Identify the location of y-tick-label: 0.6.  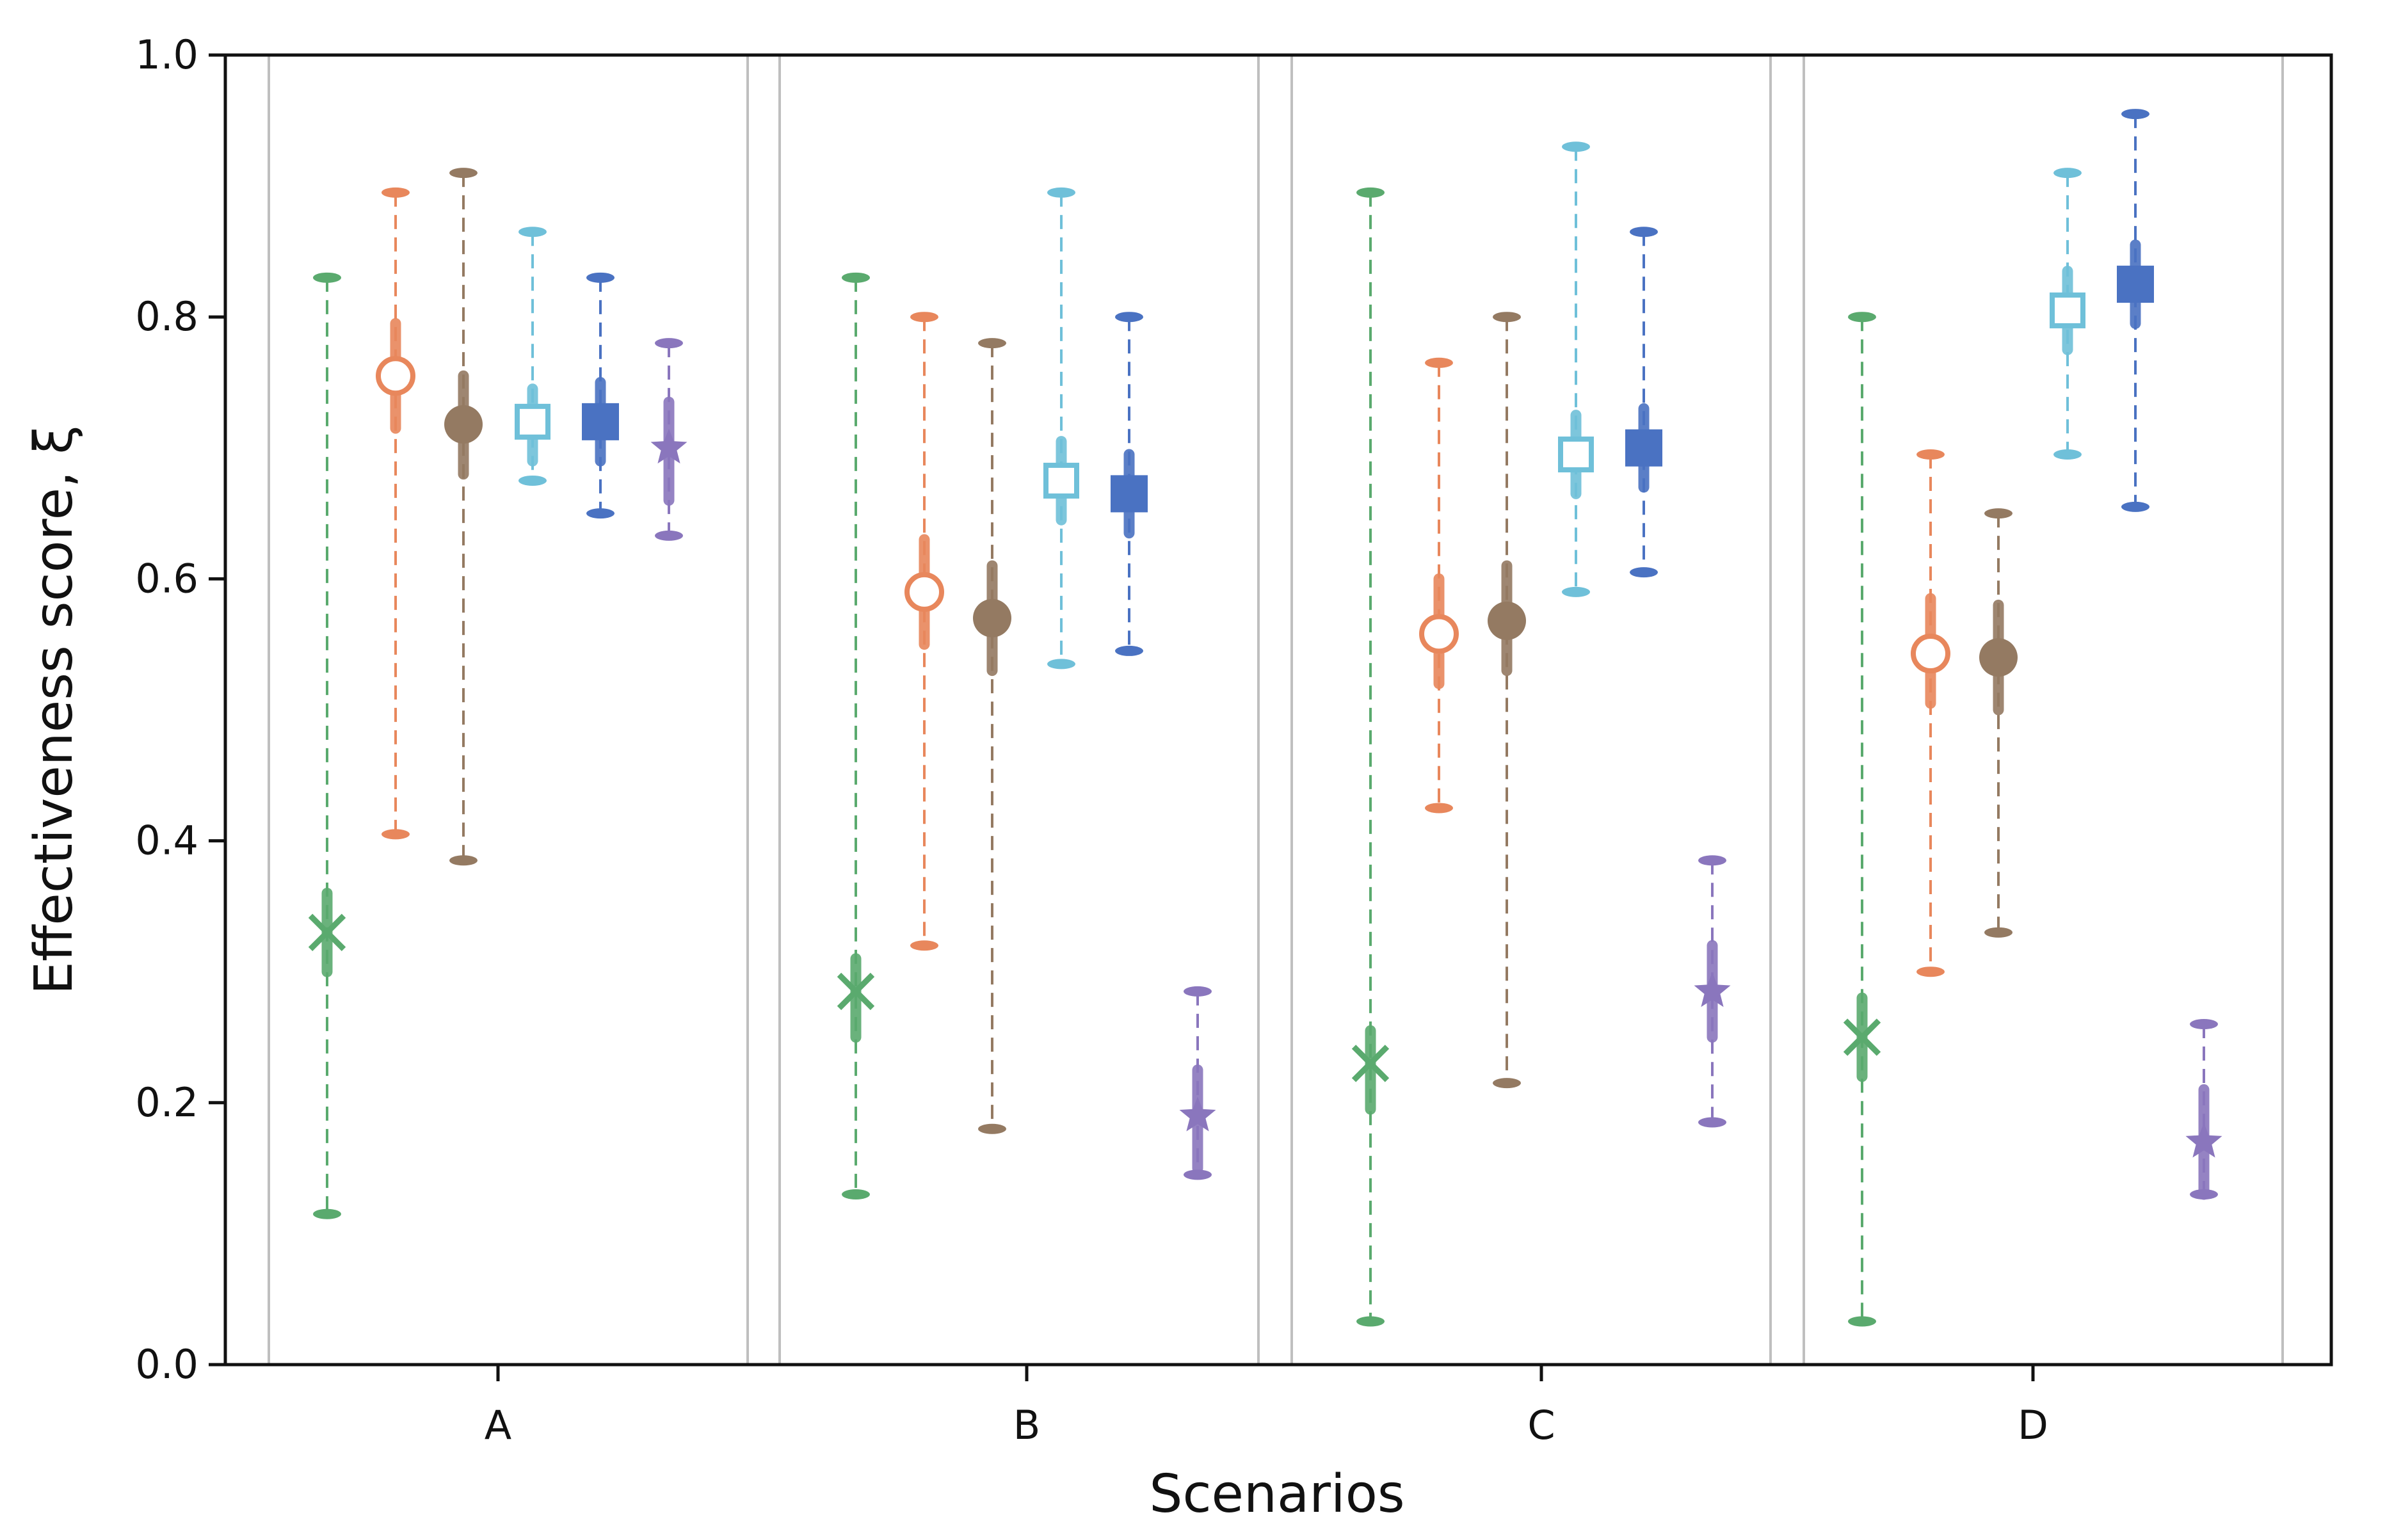
(166, 578).